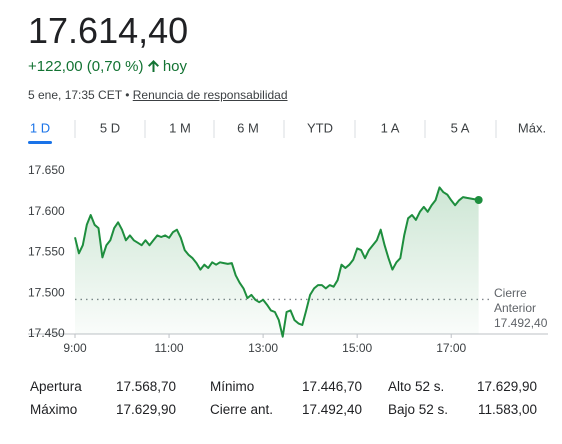  Describe the element at coordinates (451, 348) in the screenshot. I see `x-tick-label: 17:00` at that location.